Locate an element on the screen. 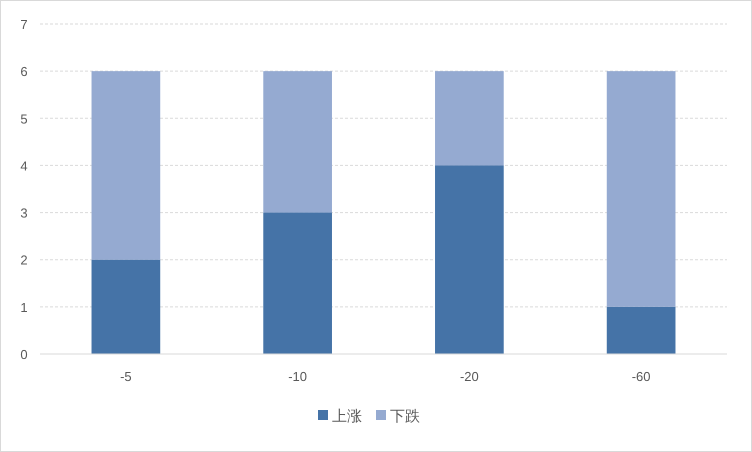 The width and height of the screenshot is (752, 452). y-tick-label: 7 is located at coordinates (24, 24).